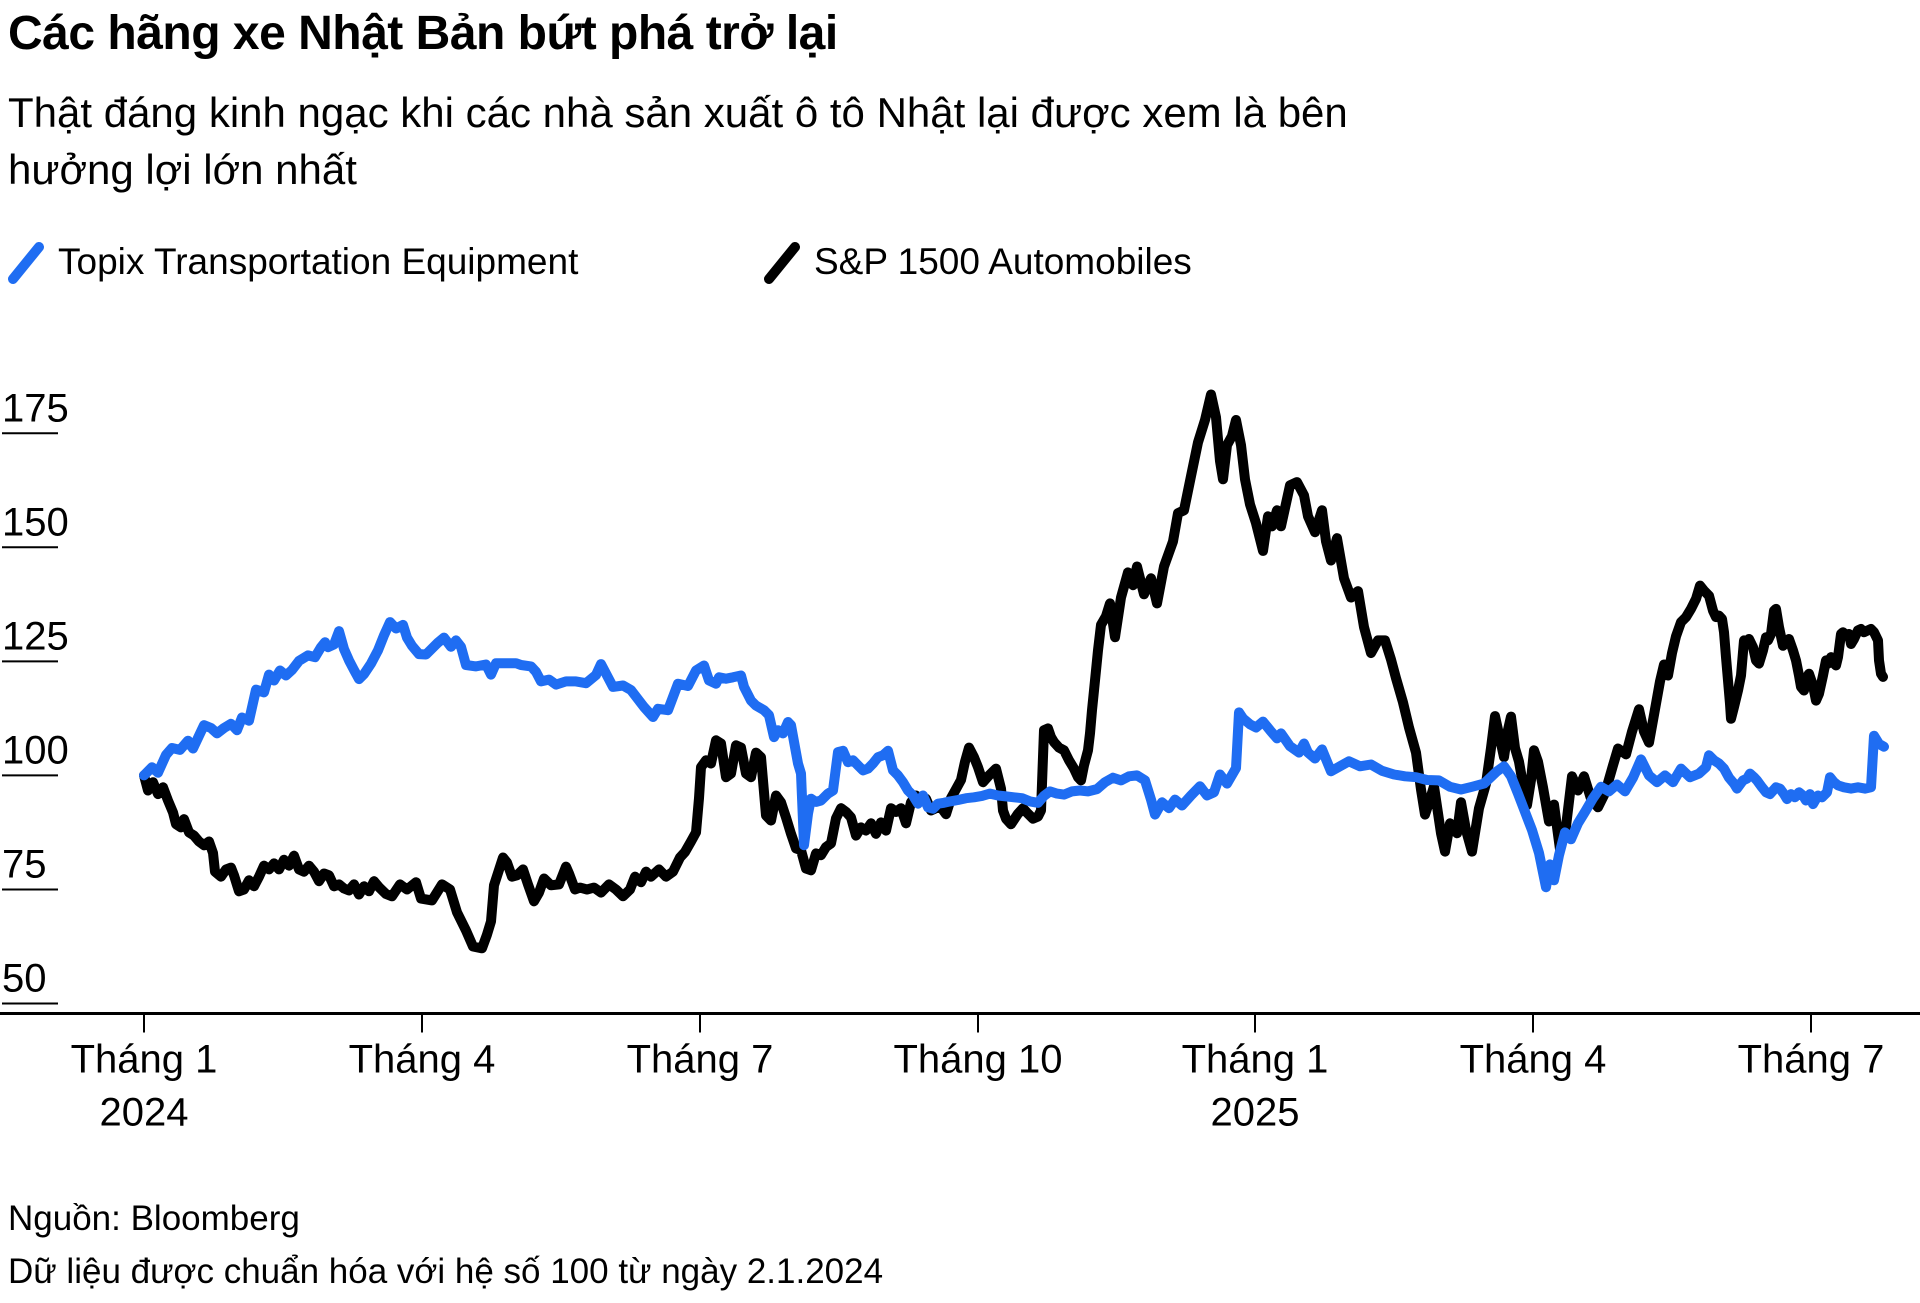  Describe the element at coordinates (782, 263) in the screenshot. I see `black-slash-icon` at that location.